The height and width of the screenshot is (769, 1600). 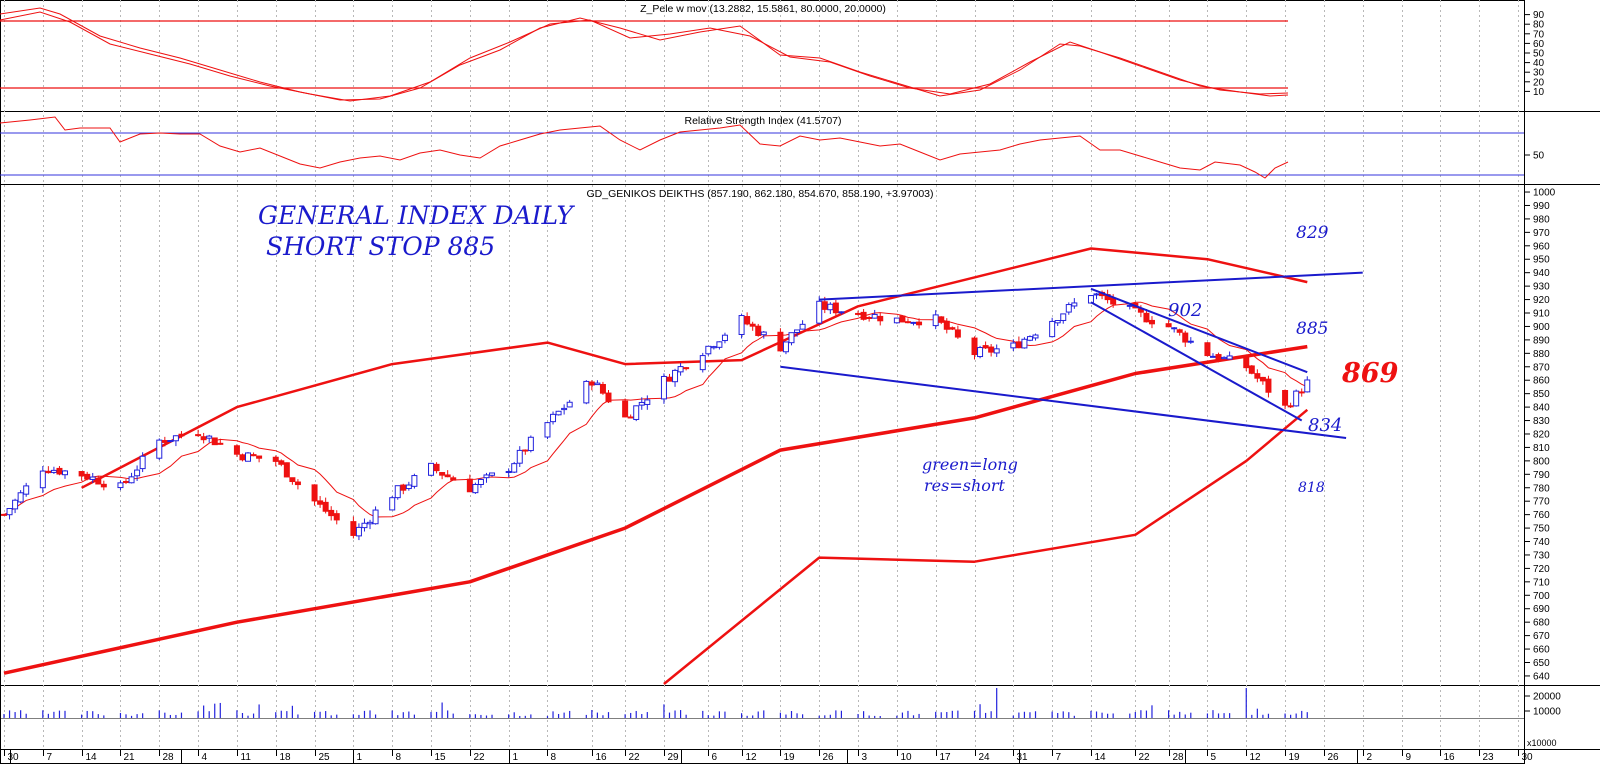 What do you see at coordinates (986, 546) in the screenshot?
I see `bollinger-lower-band` at bounding box center [986, 546].